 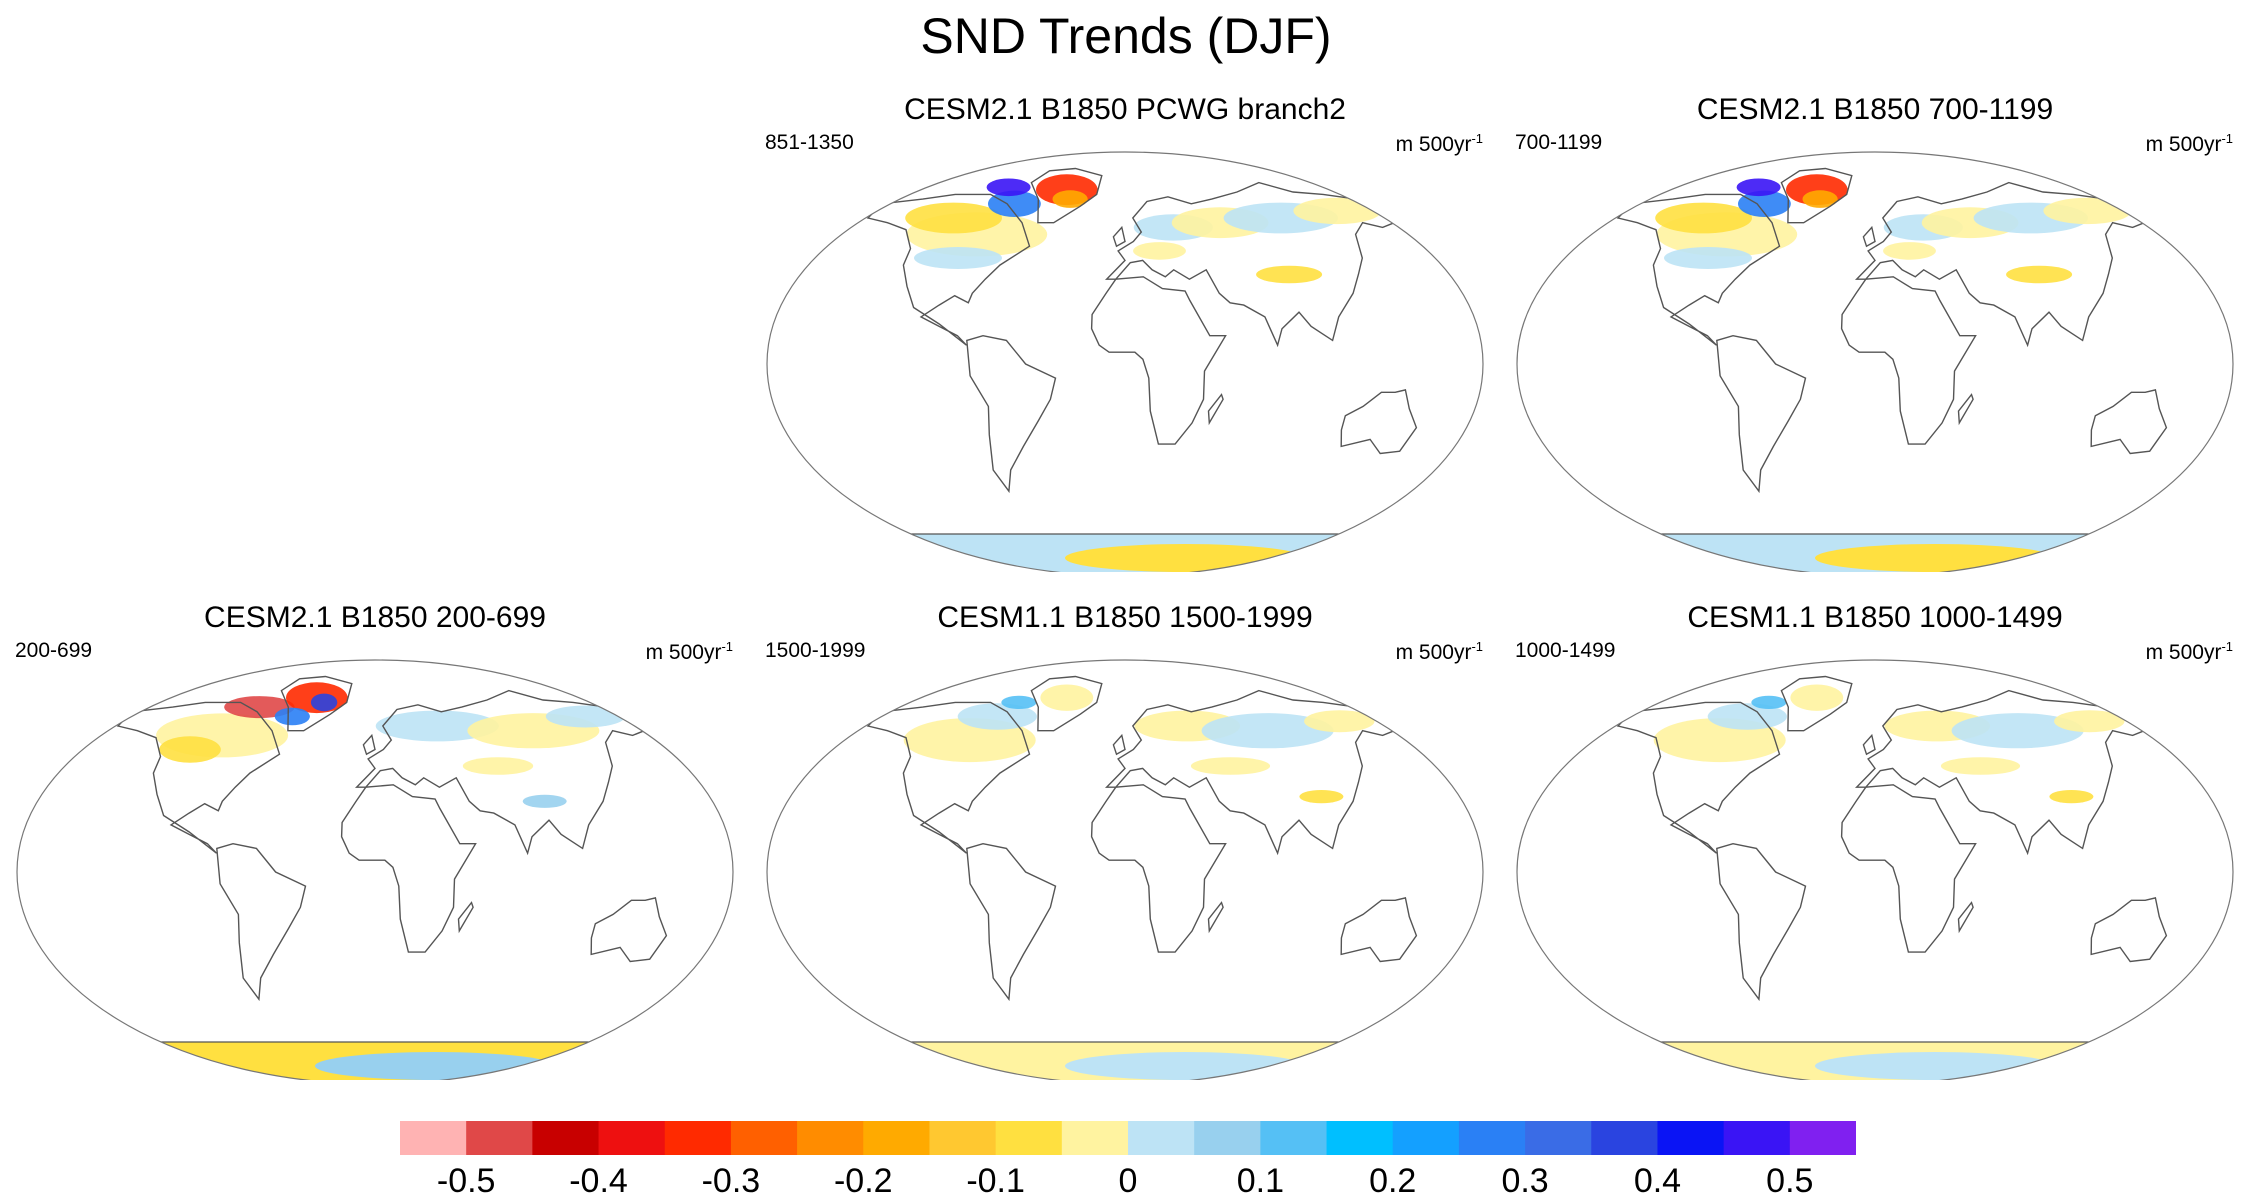 I want to click on colorbar-tick-label: 0.1, so click(x=1260, y=1181).